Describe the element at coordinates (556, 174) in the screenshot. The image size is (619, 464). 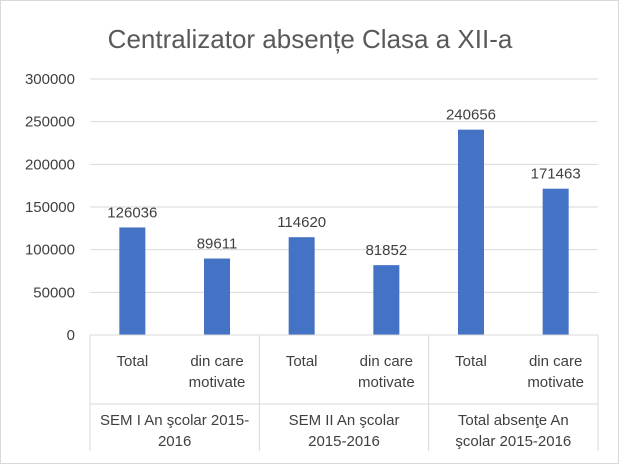
I see `data-label: 171463` at that location.